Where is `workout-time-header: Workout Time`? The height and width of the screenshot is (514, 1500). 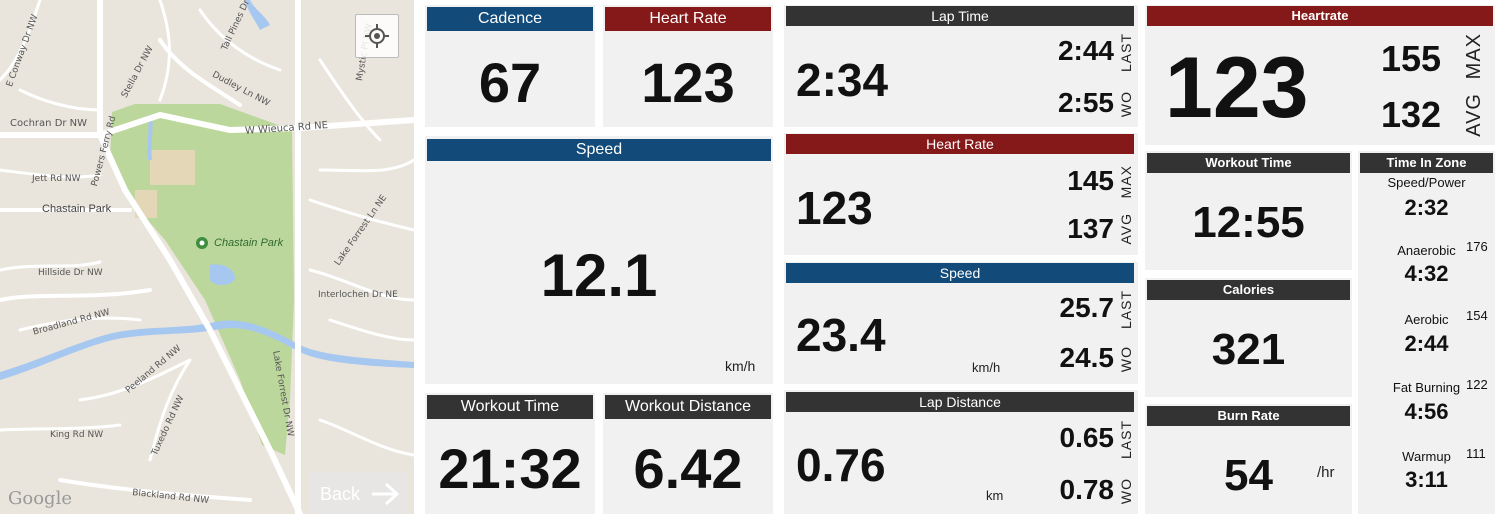 workout-time-header: Workout Time is located at coordinates (510, 407).